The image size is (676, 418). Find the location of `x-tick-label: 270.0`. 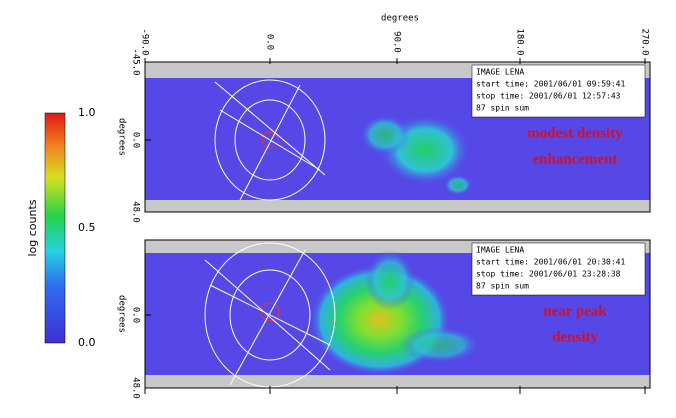

x-tick-label: 270.0 is located at coordinates (645, 41).